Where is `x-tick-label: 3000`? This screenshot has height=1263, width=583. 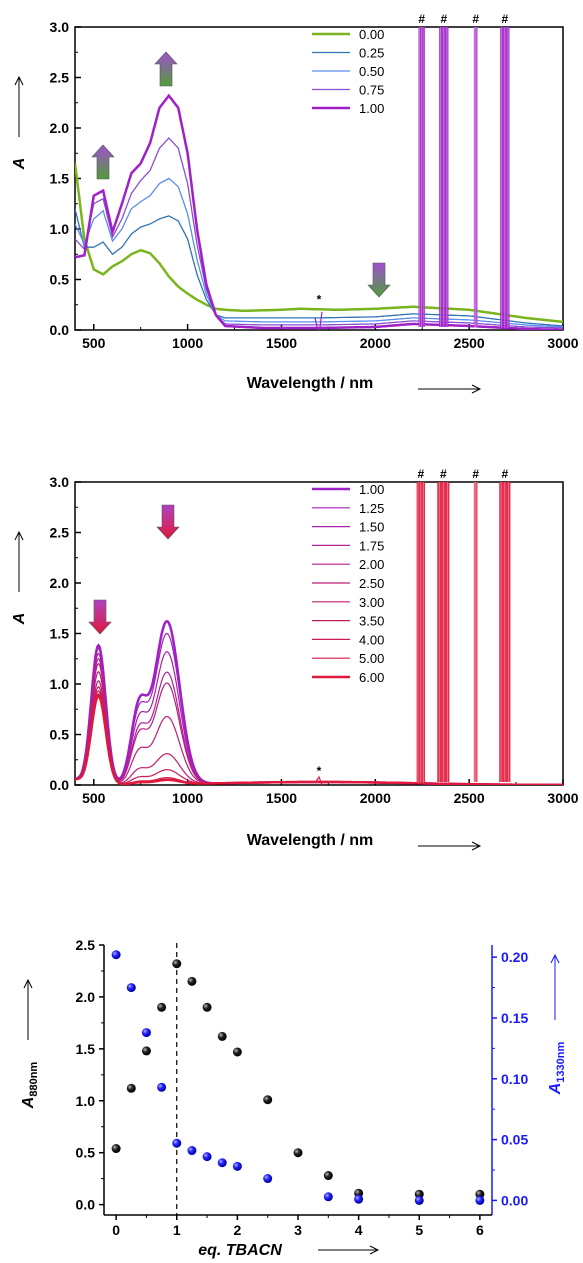
x-tick-label: 3000 is located at coordinates (562, 798).